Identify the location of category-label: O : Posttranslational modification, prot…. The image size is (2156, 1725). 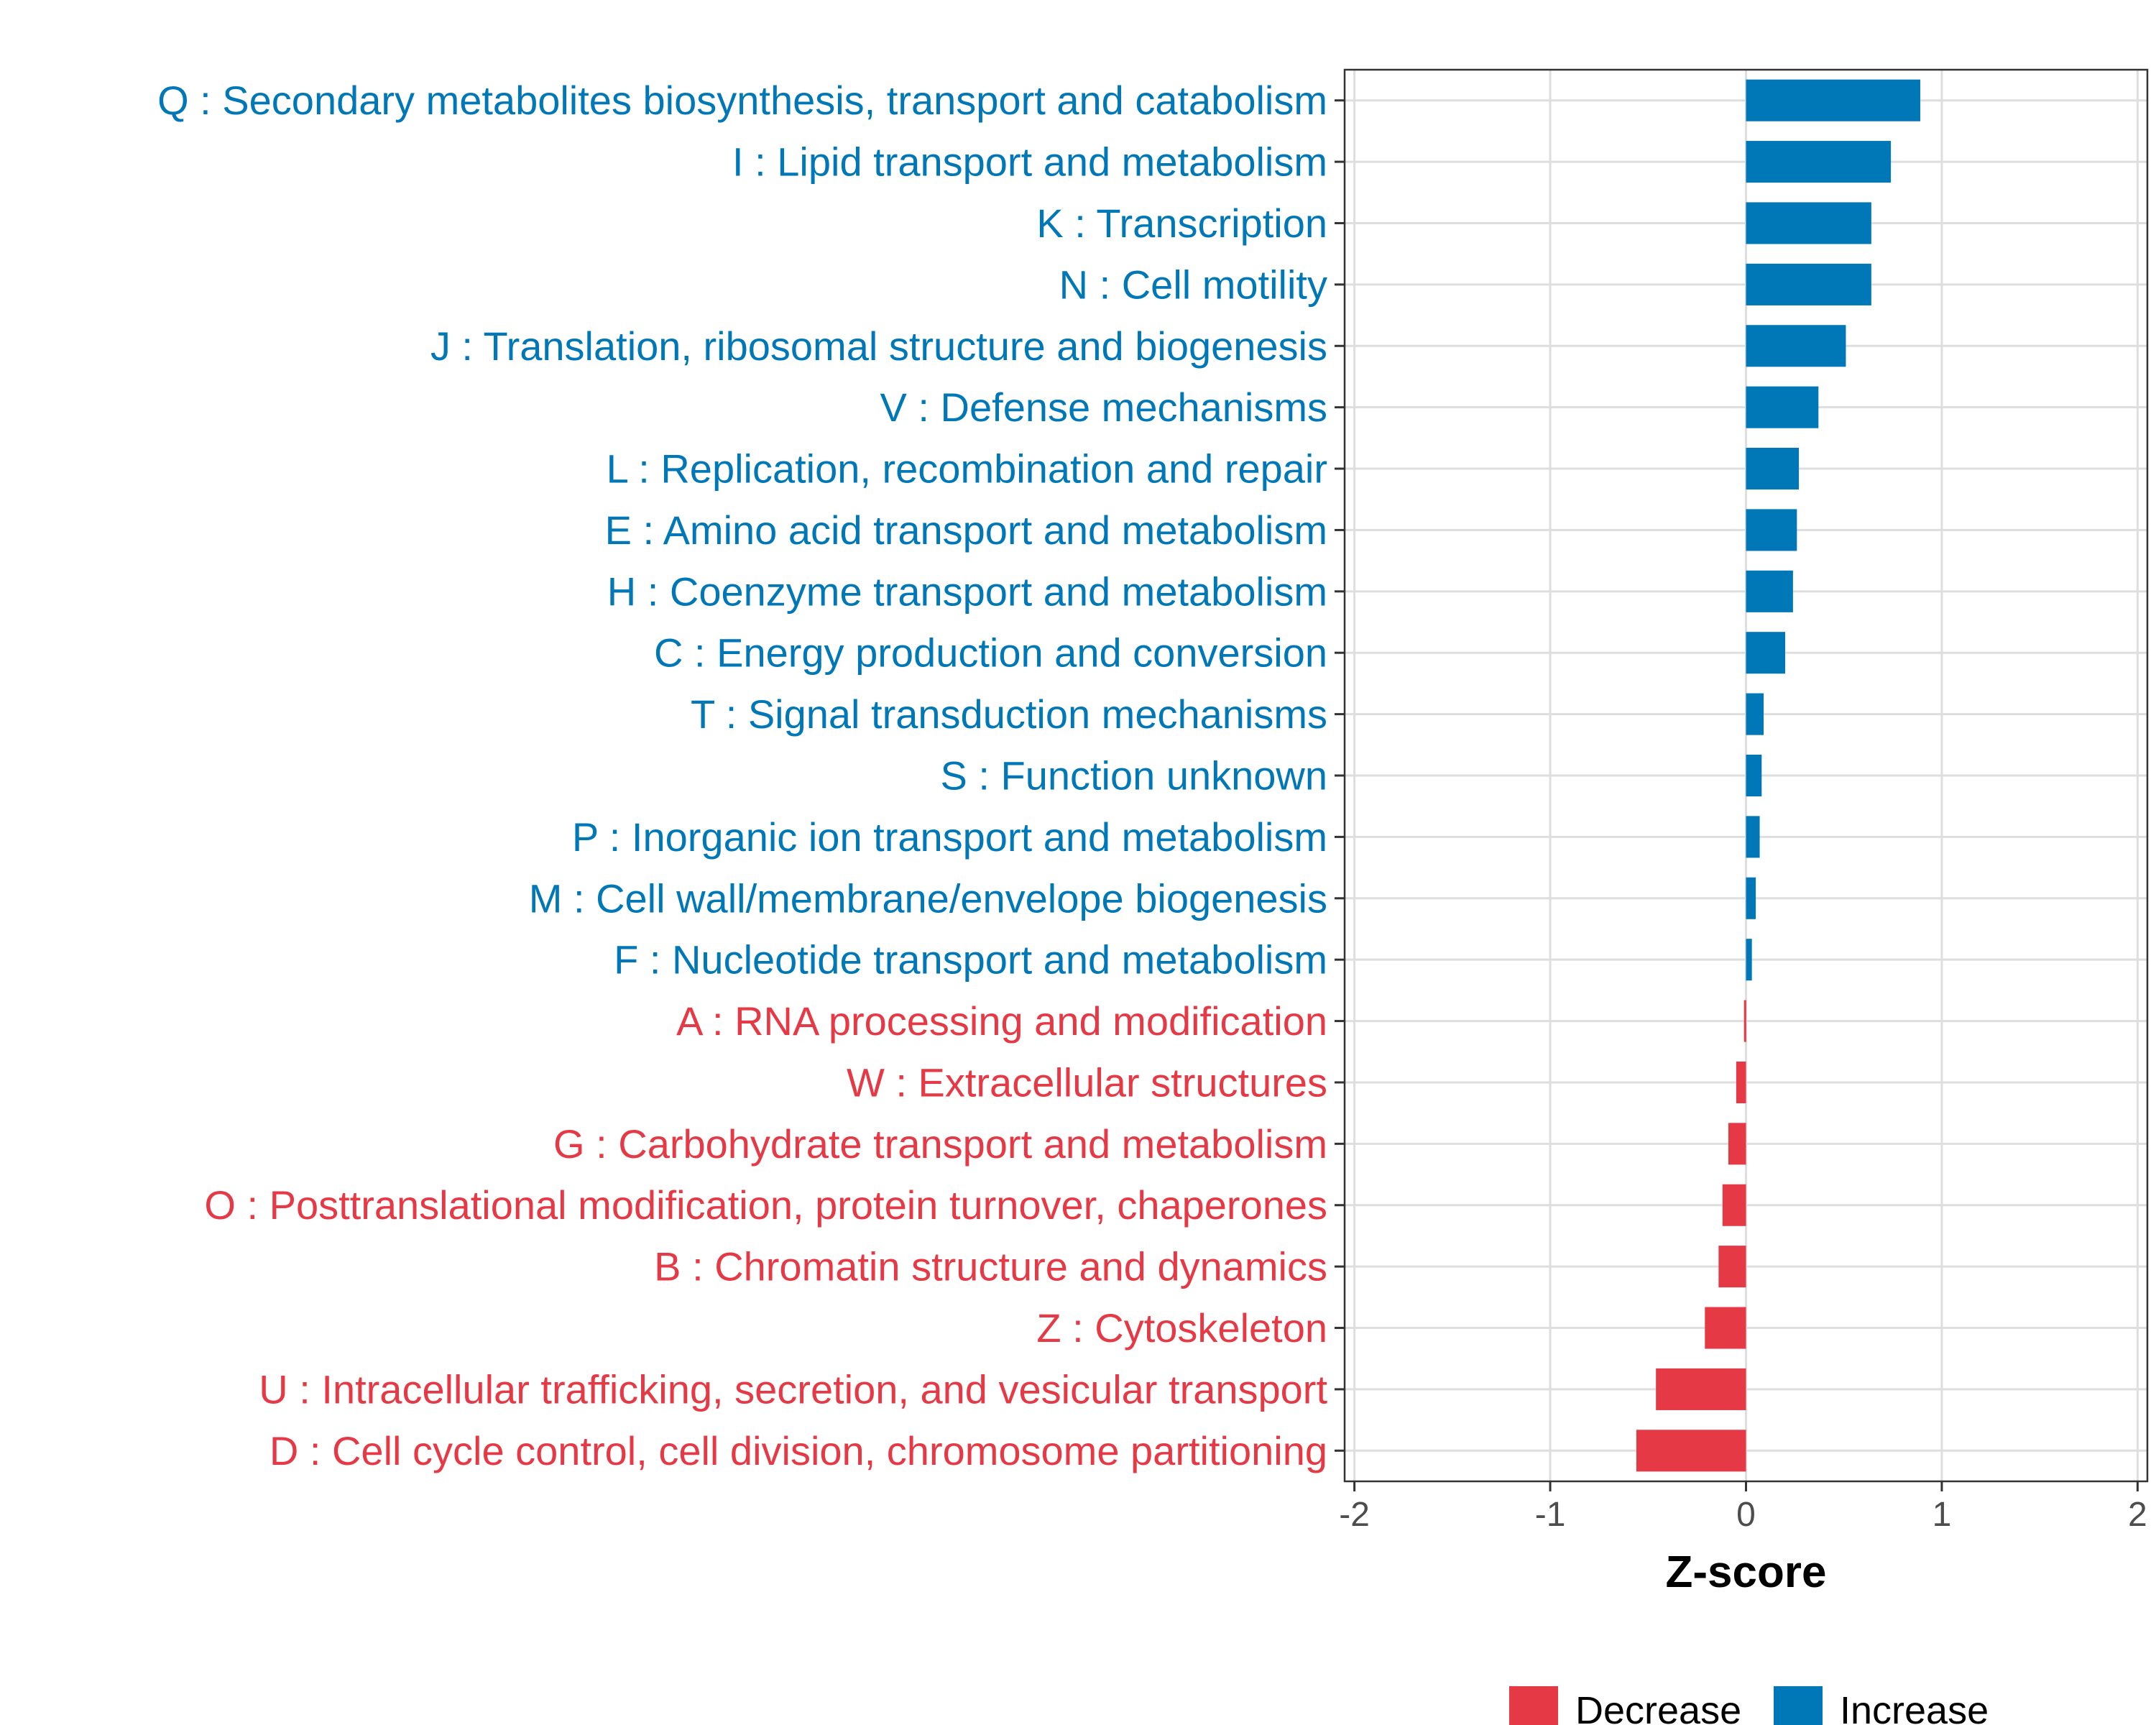
(765, 1205).